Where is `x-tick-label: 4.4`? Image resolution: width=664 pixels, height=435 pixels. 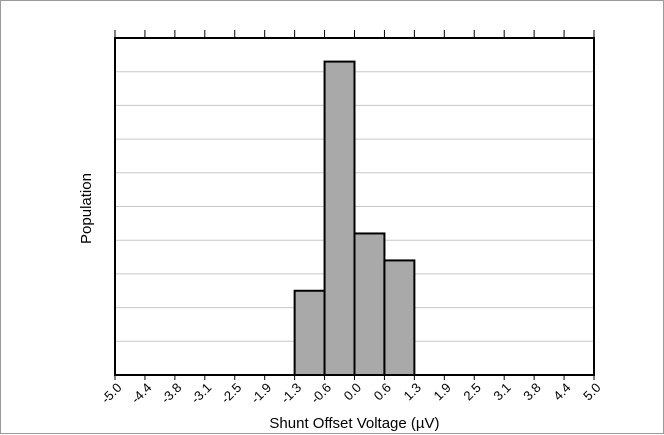
x-tick-label: 4.4 is located at coordinates (561, 391).